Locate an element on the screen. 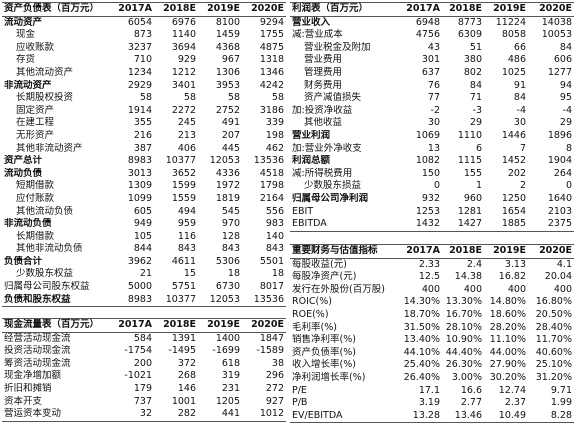  cell-value: 95 is located at coordinates (565, 98).